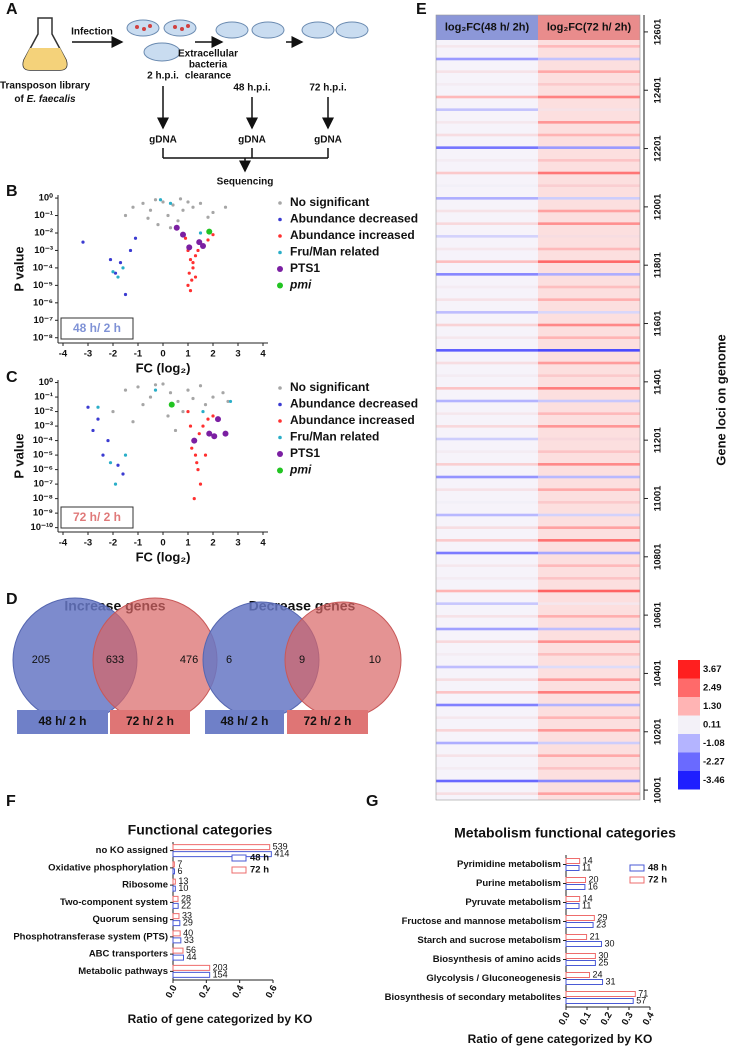 This screenshot has width=736, height=1050. What do you see at coordinates (712, 687) in the screenshot?
I see `colorscale-label: 2.49` at bounding box center [712, 687].